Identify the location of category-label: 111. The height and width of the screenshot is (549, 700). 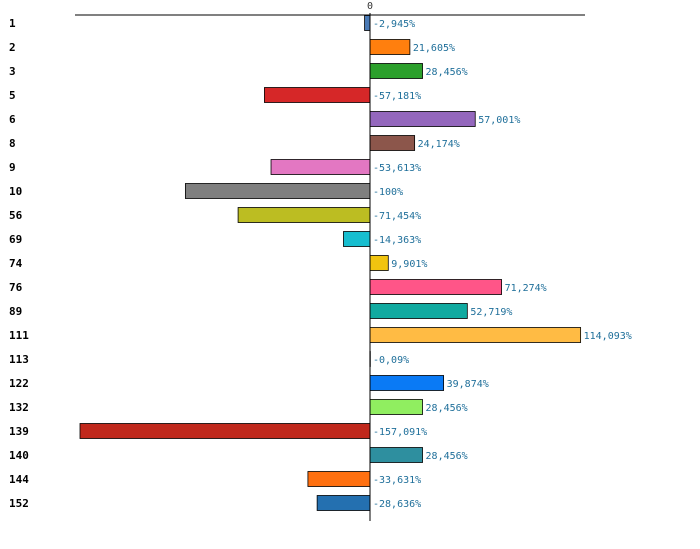
(19, 335).